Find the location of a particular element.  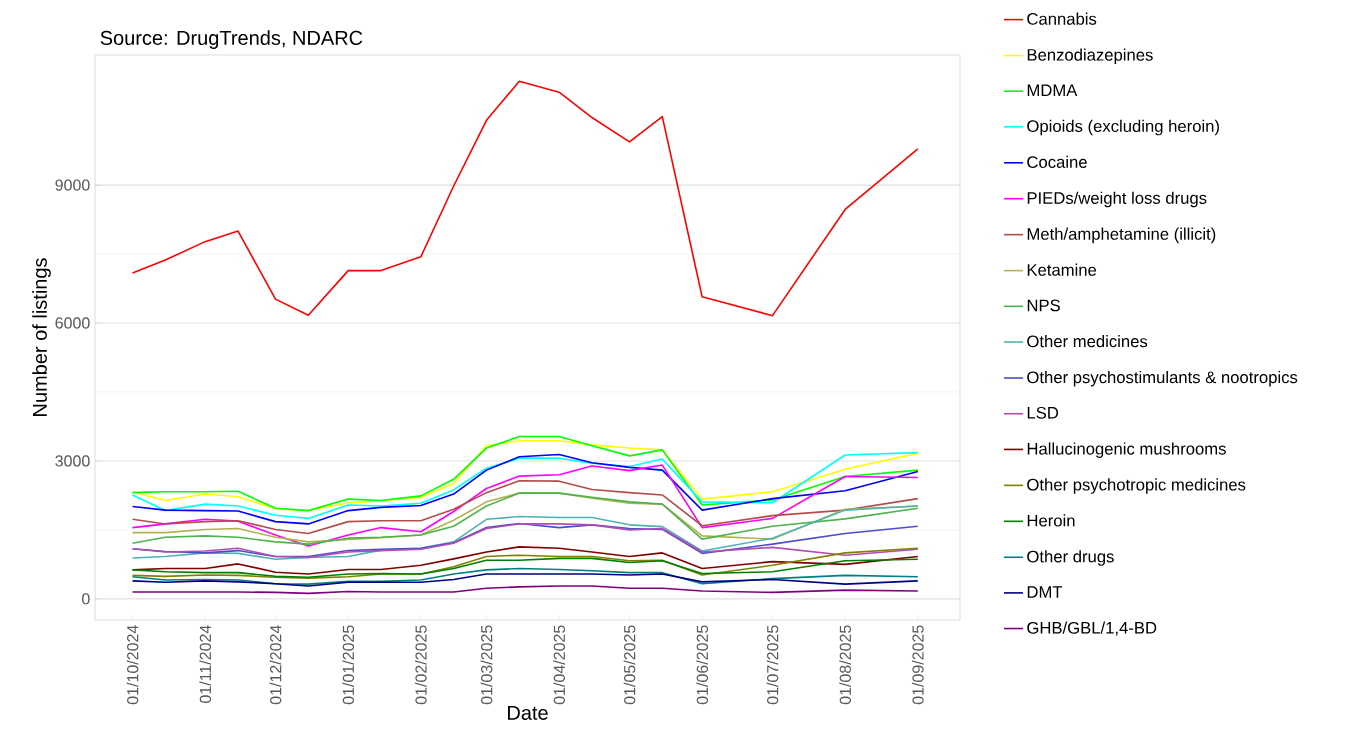

legend-label: Other psychotropic medicines is located at coordinates (1136, 486).